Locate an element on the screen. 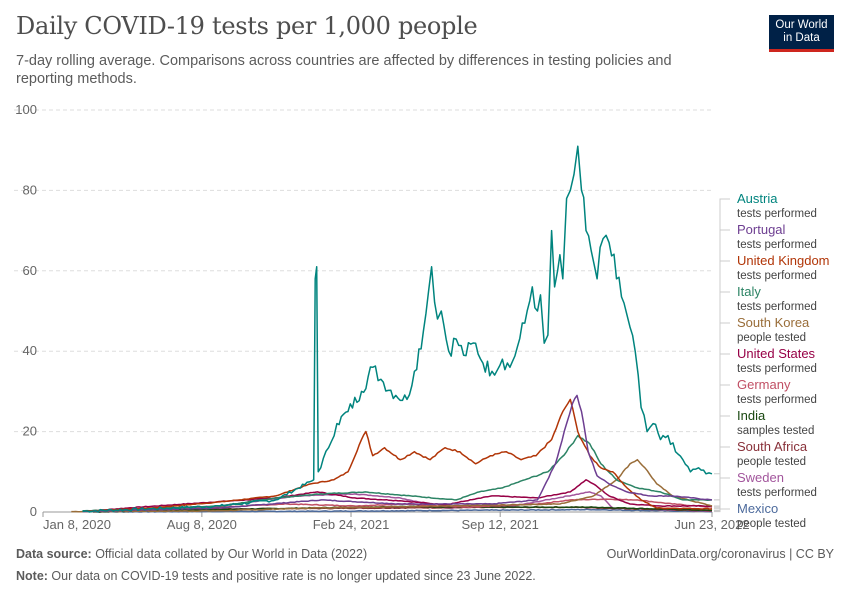 The width and height of the screenshot is (850, 600). data-source-label: Data source: is located at coordinates (54, 554).